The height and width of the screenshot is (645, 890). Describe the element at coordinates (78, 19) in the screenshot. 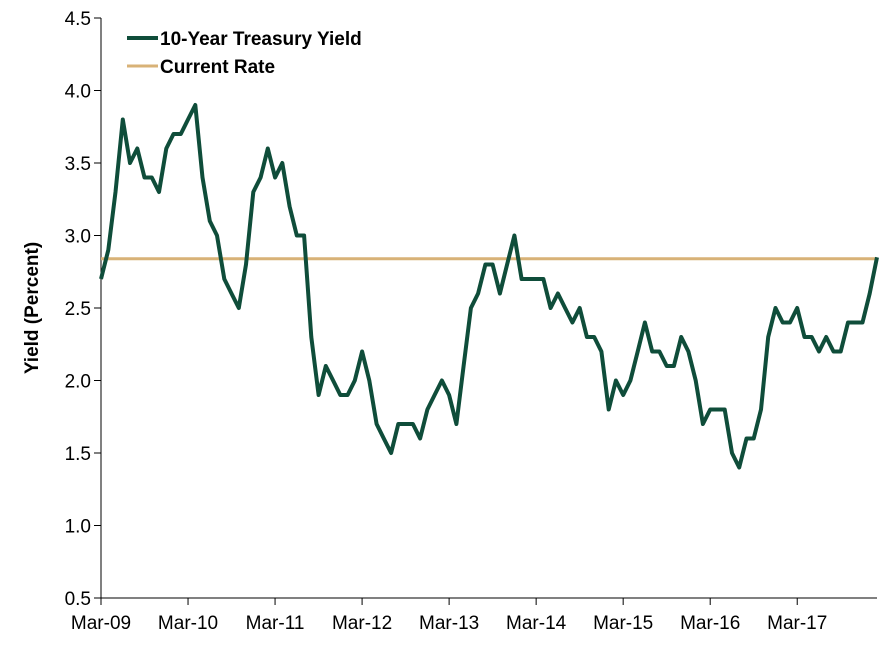

I see `y-tick-label: 4.5` at that location.